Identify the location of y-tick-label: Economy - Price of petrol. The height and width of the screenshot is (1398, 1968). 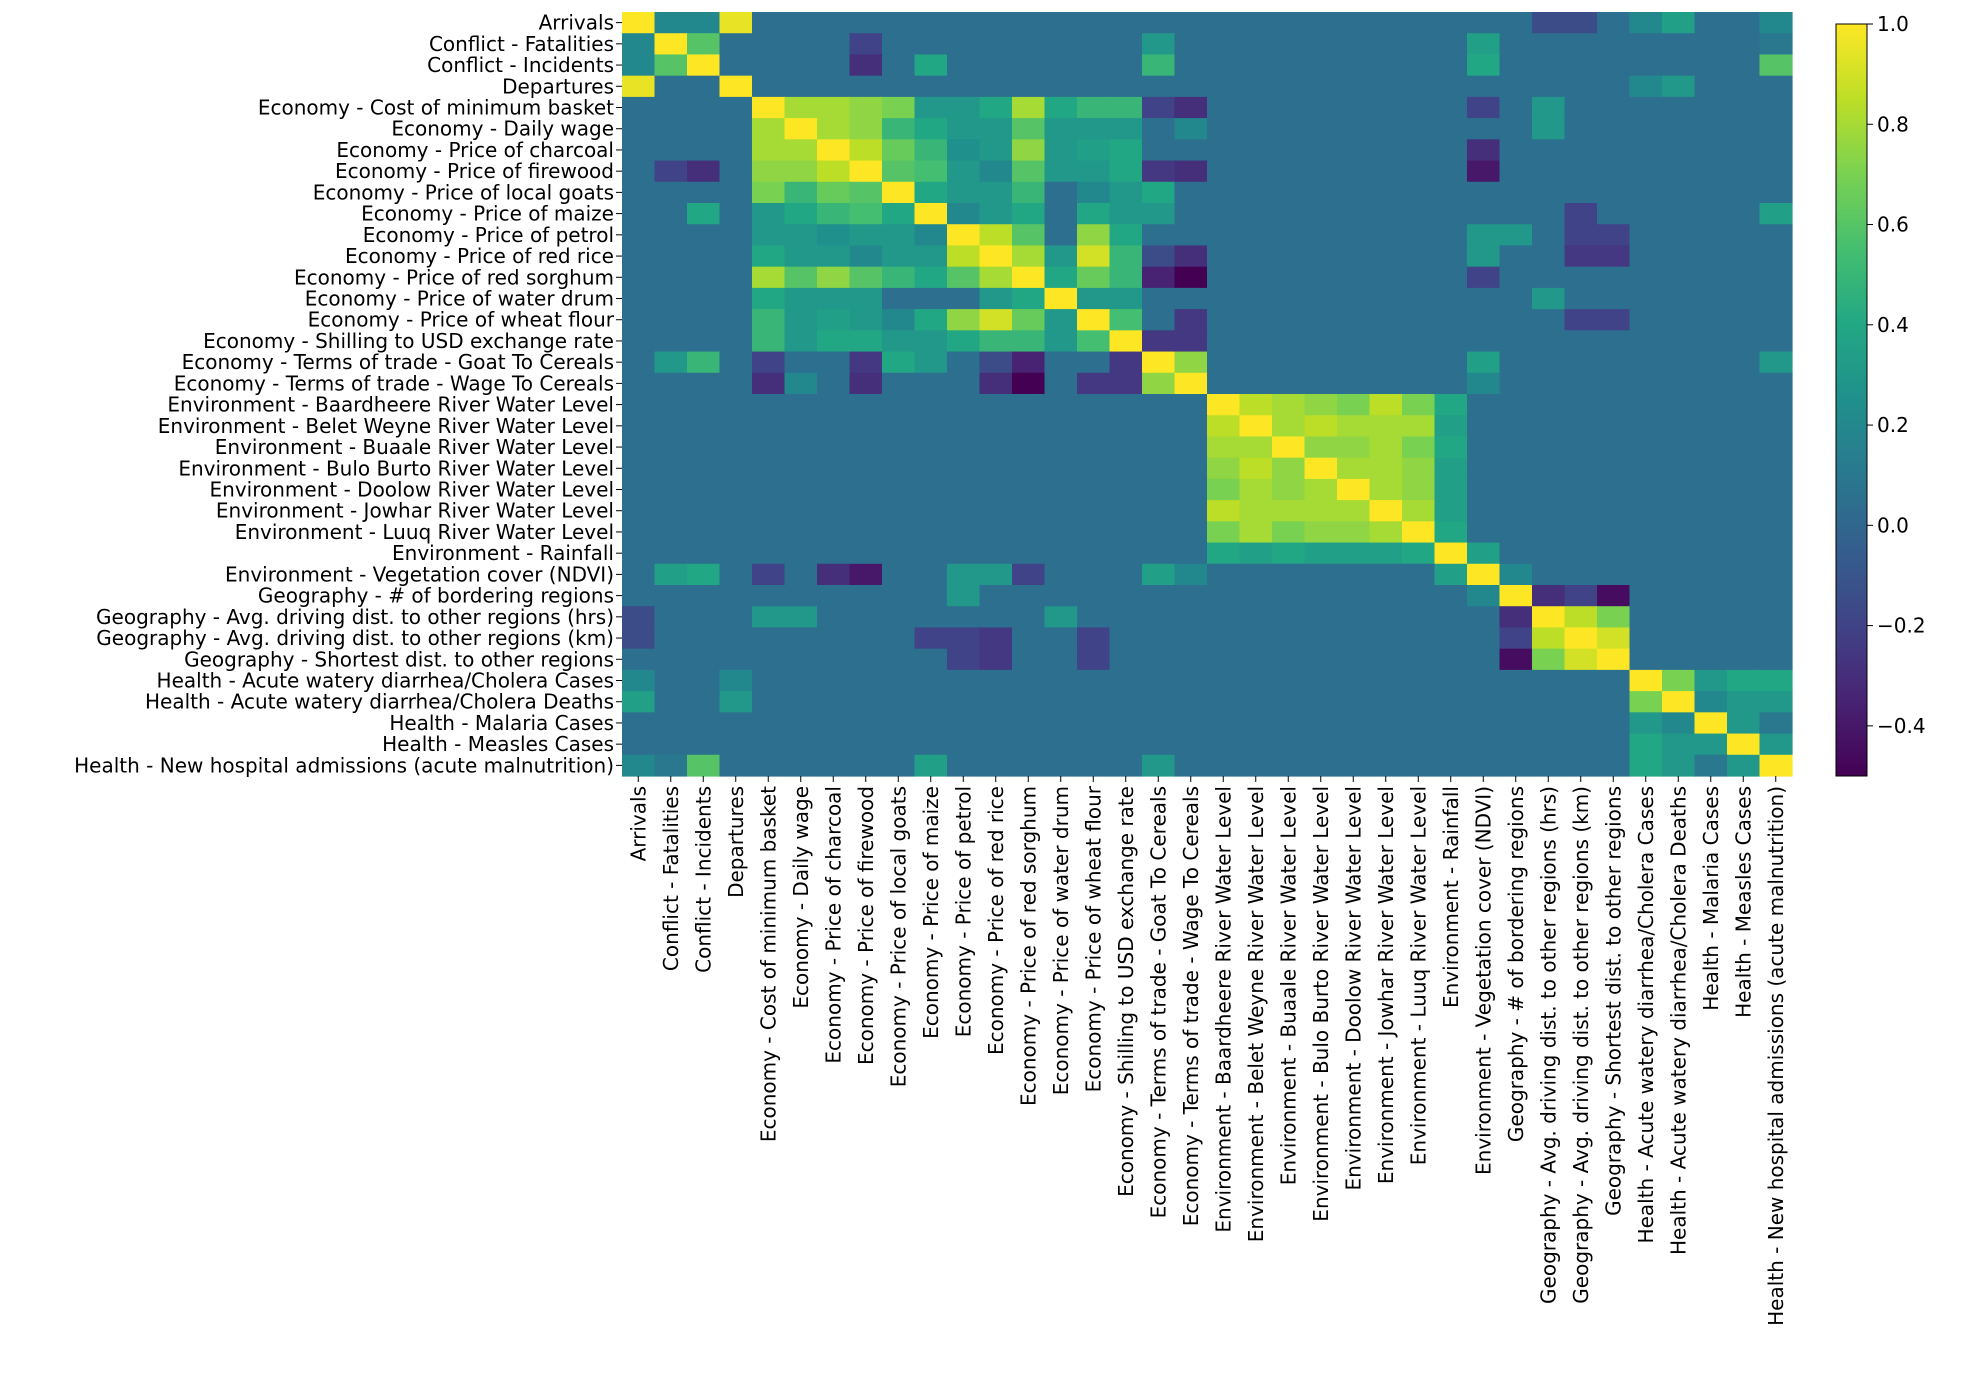
(488, 235).